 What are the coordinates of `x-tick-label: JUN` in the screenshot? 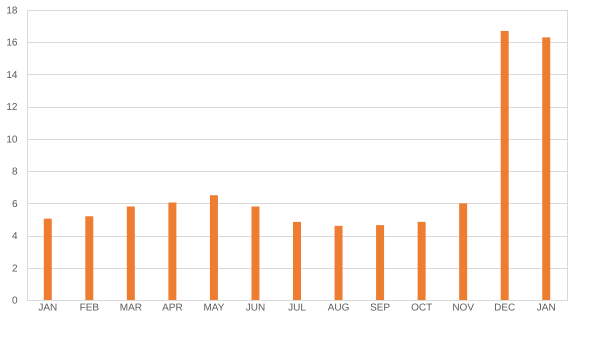 It's located at (256, 308).